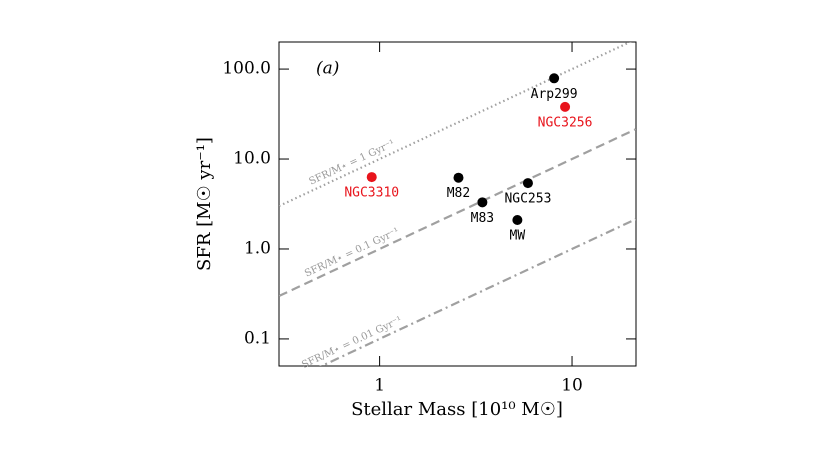  What do you see at coordinates (257, 338) in the screenshot?
I see `y-tick-label: 0.1` at bounding box center [257, 338].